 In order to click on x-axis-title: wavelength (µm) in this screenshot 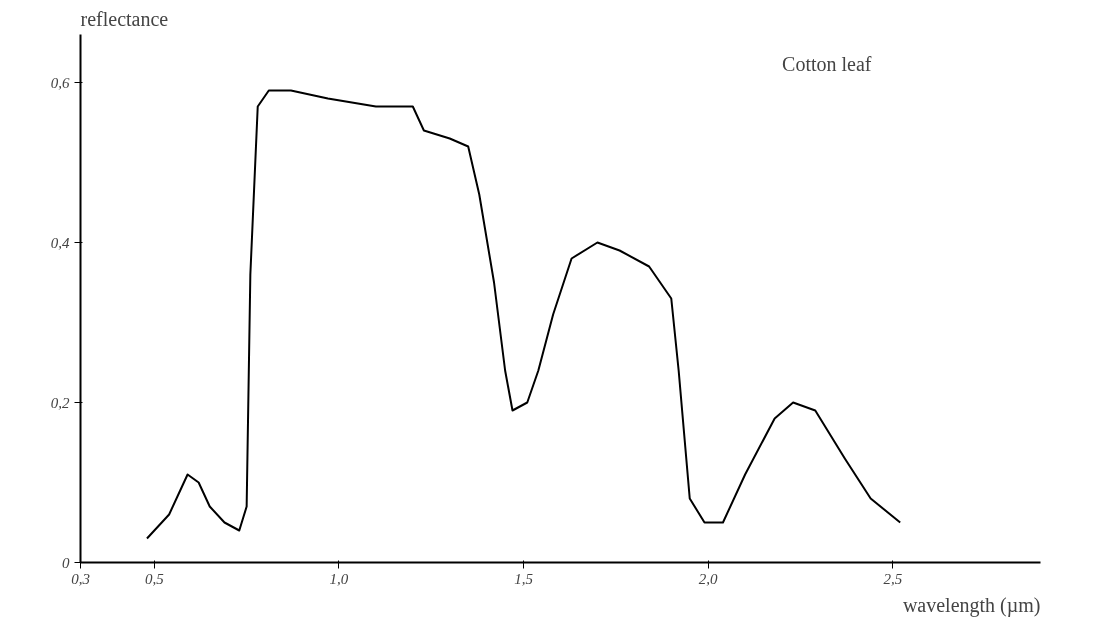, I will do `click(971, 605)`.